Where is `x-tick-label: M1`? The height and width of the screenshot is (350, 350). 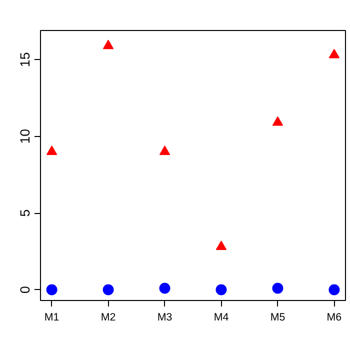
x-tick-label: M1 is located at coordinates (52, 318).